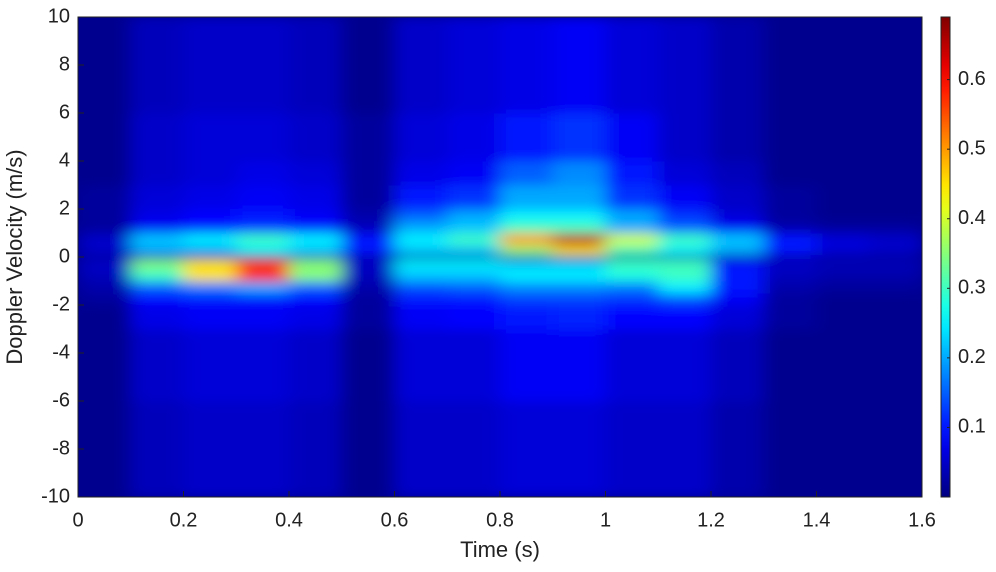 The height and width of the screenshot is (572, 996). I want to click on colorbar-tick-label: 0.5, so click(972, 148).